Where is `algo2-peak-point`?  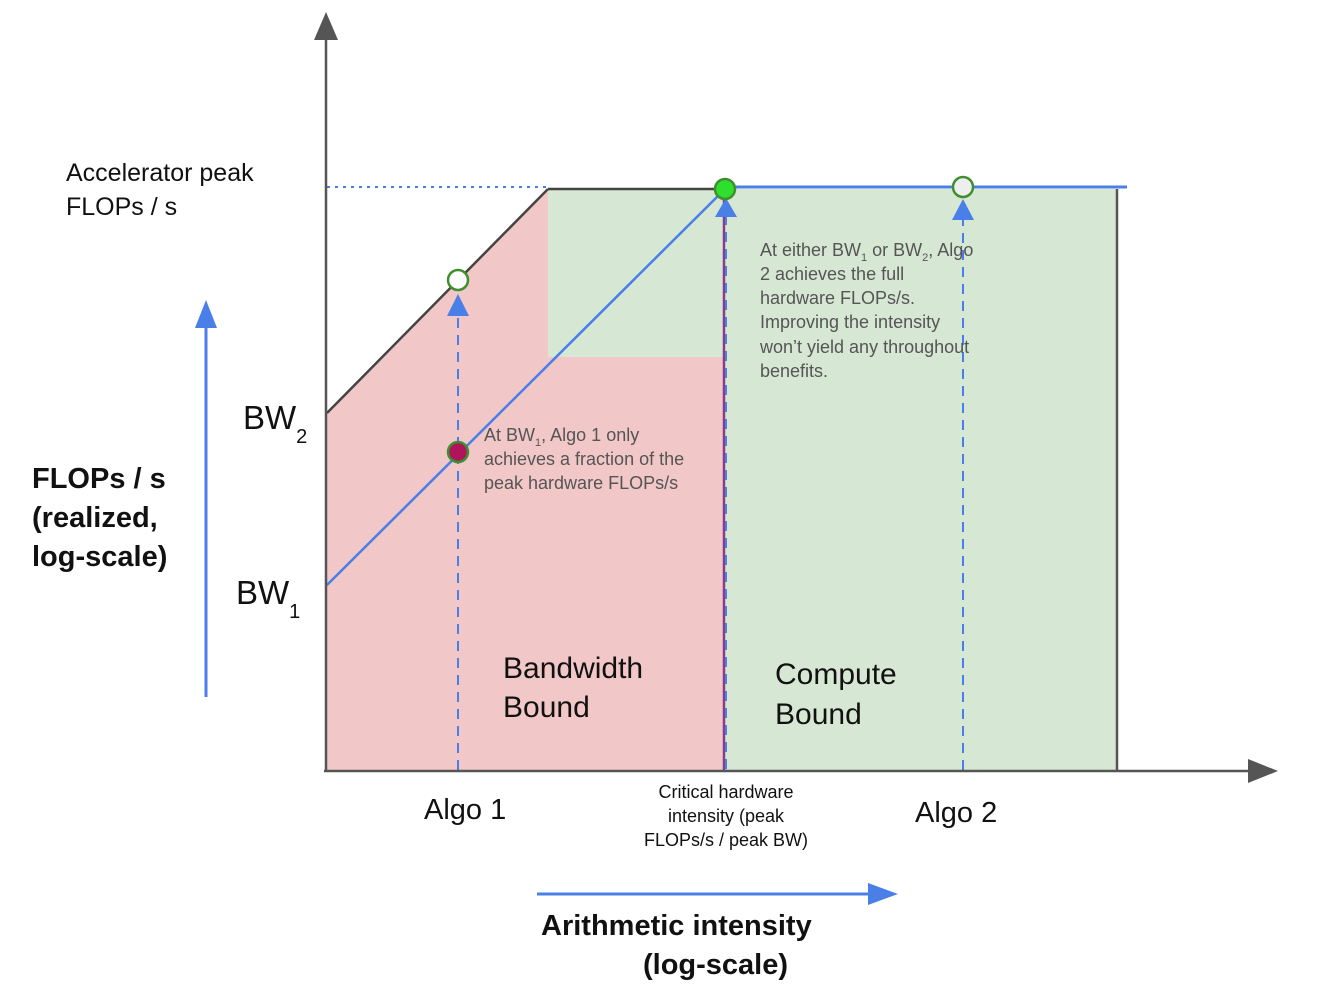 algo2-peak-point is located at coordinates (963, 187).